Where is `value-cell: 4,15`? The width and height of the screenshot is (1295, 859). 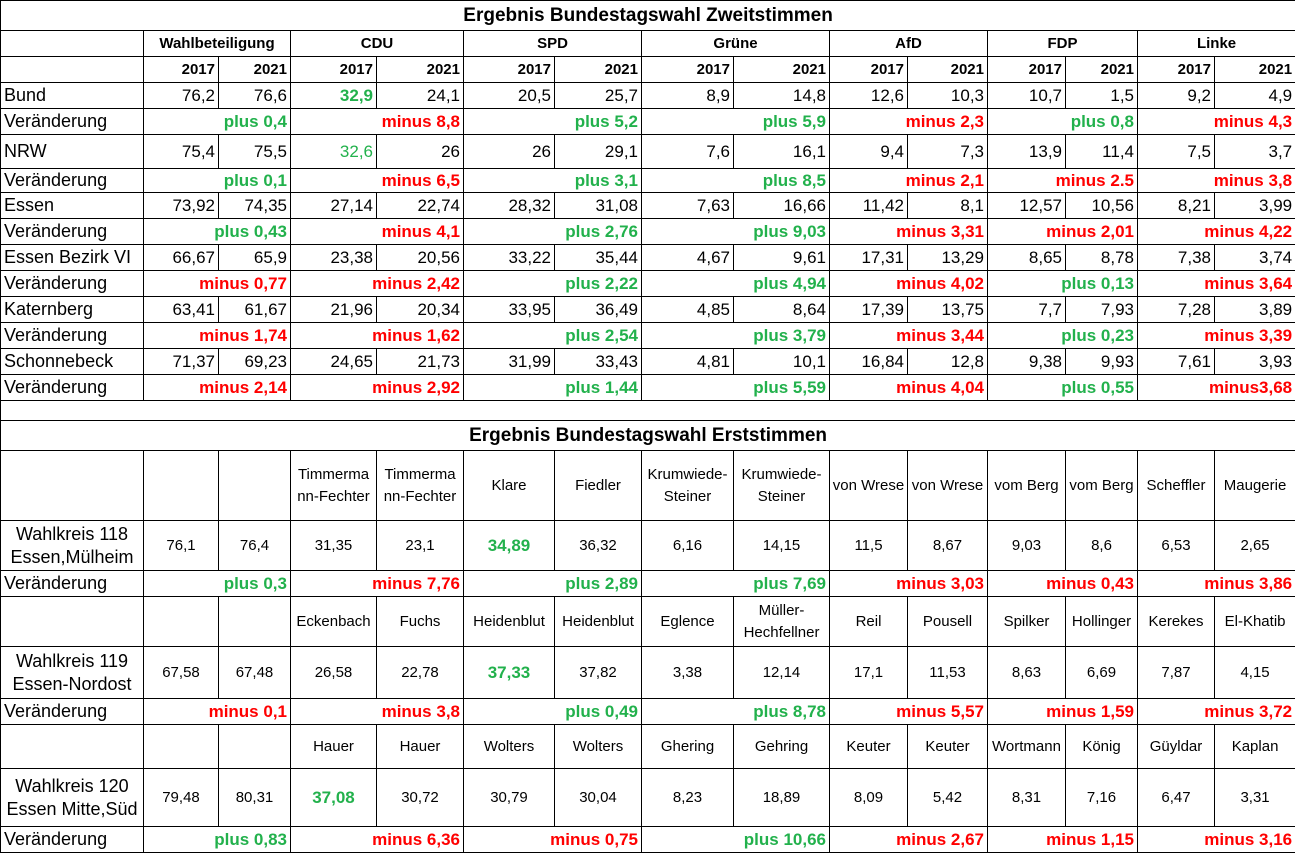
value-cell: 4,15 is located at coordinates (1254, 672).